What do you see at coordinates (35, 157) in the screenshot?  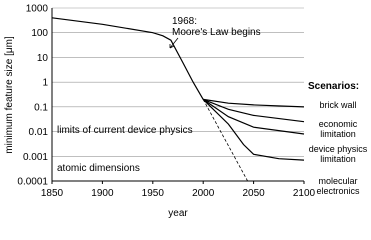 I see `y-tick-label: 0.001` at bounding box center [35, 157].